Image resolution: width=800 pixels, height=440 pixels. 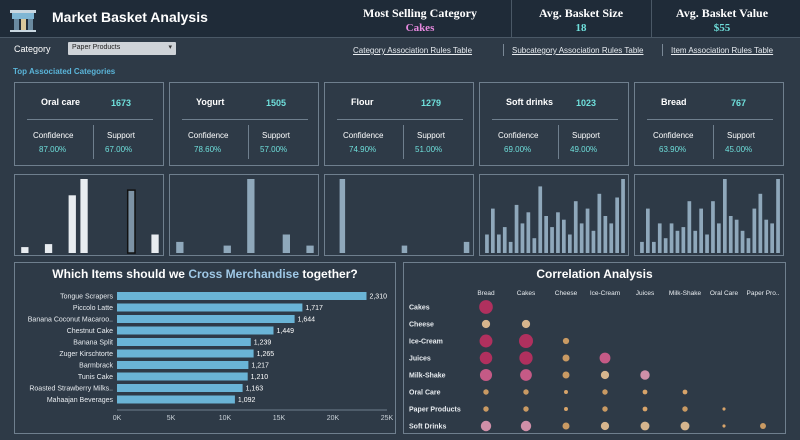 What do you see at coordinates (651, 19) in the screenshot?
I see `kpi-divider` at bounding box center [651, 19].